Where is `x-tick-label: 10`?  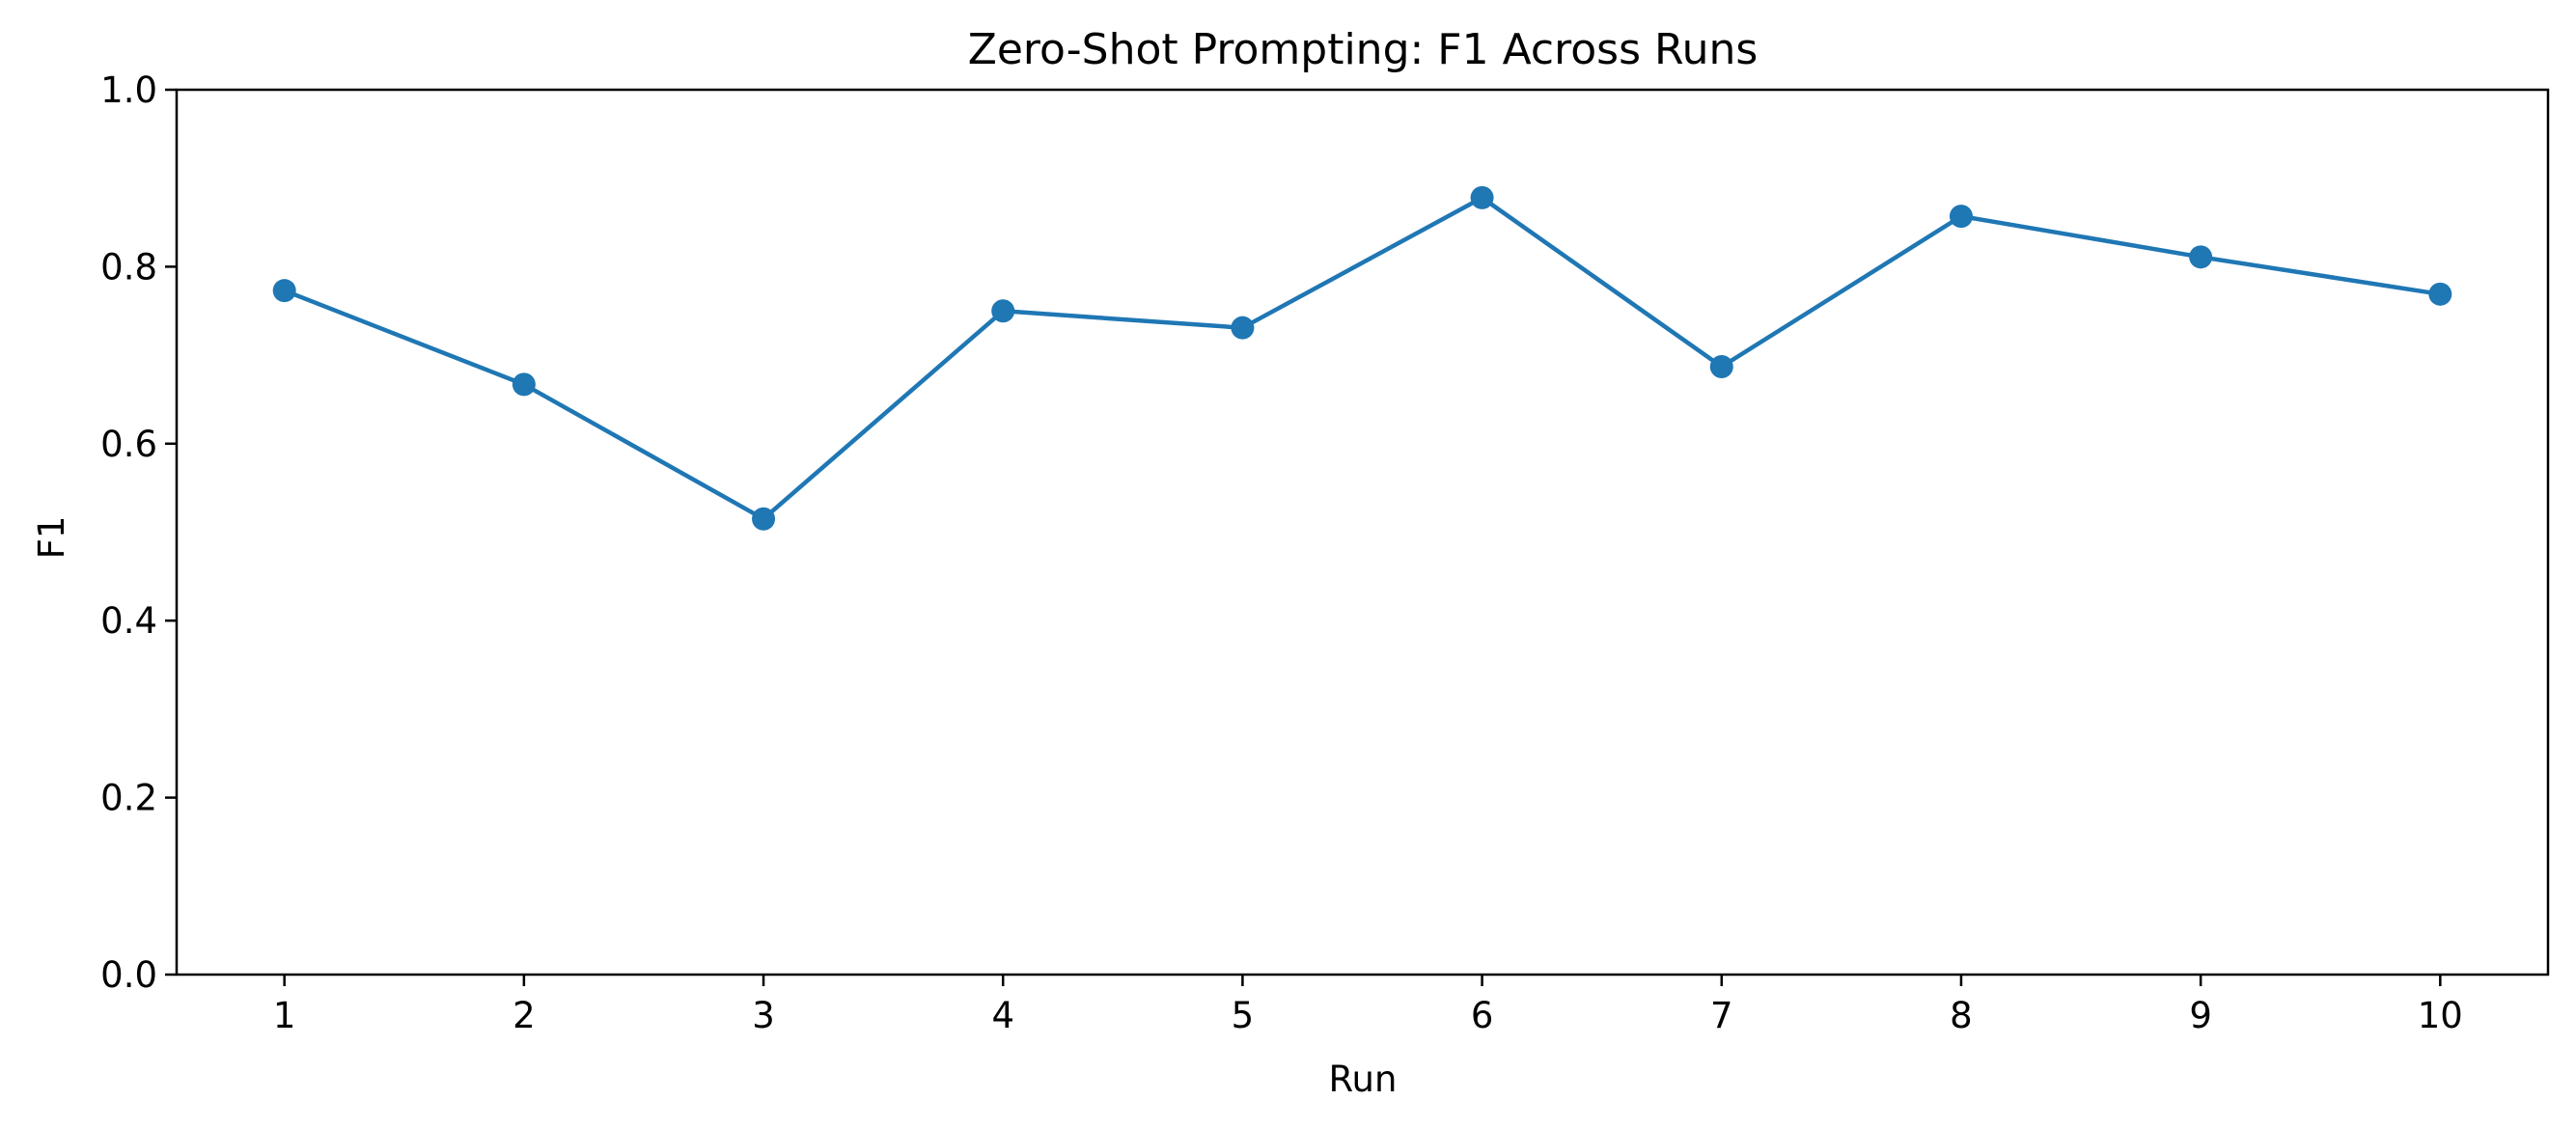 x-tick-label: 10 is located at coordinates (2440, 1015).